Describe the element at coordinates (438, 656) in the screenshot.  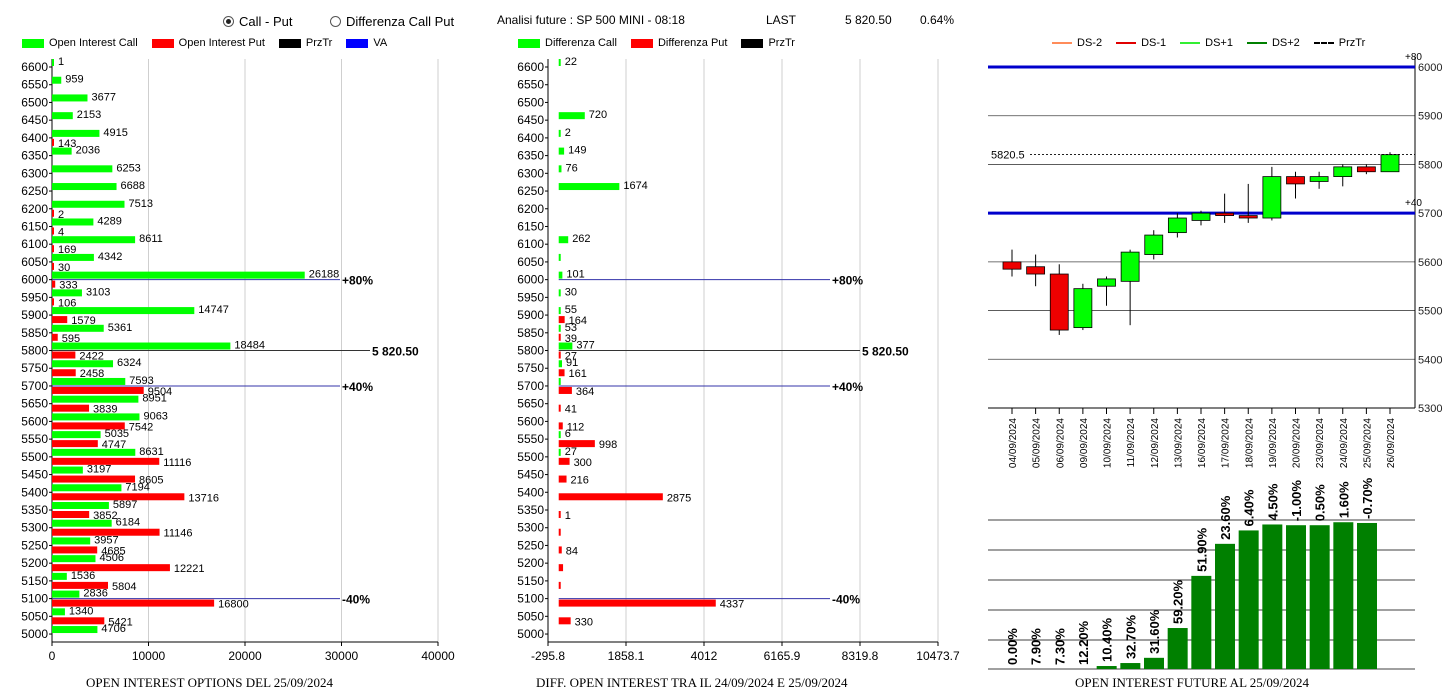
I see `x-tick-label: 40000` at that location.